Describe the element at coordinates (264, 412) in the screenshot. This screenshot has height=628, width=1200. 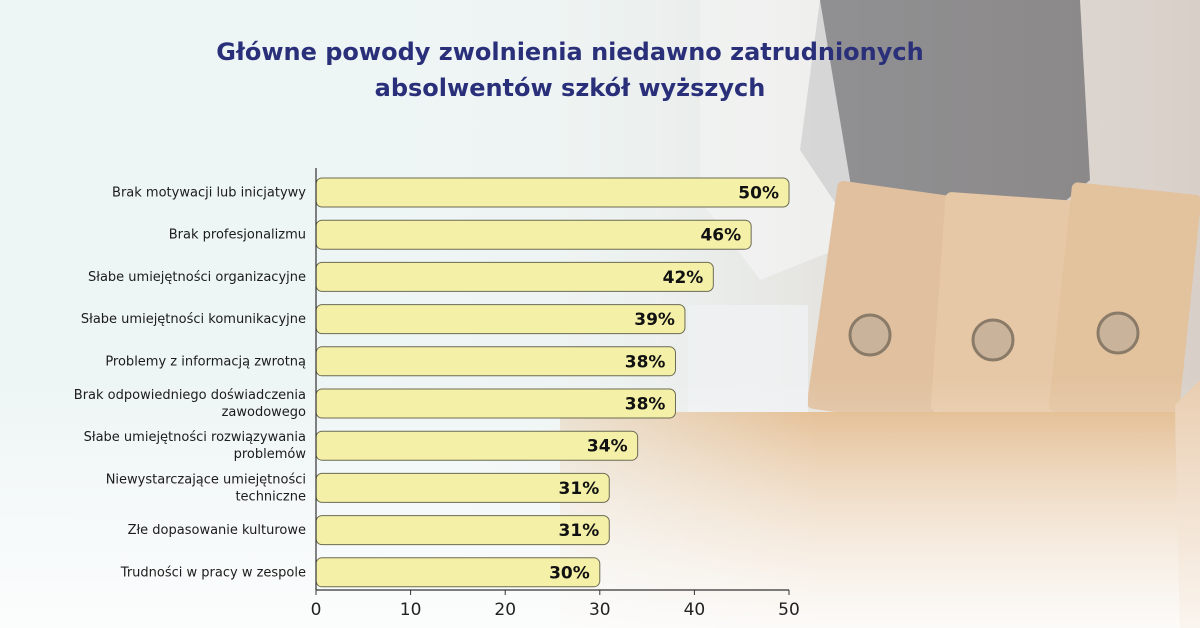
I see `category-label: zawodowego` at that location.